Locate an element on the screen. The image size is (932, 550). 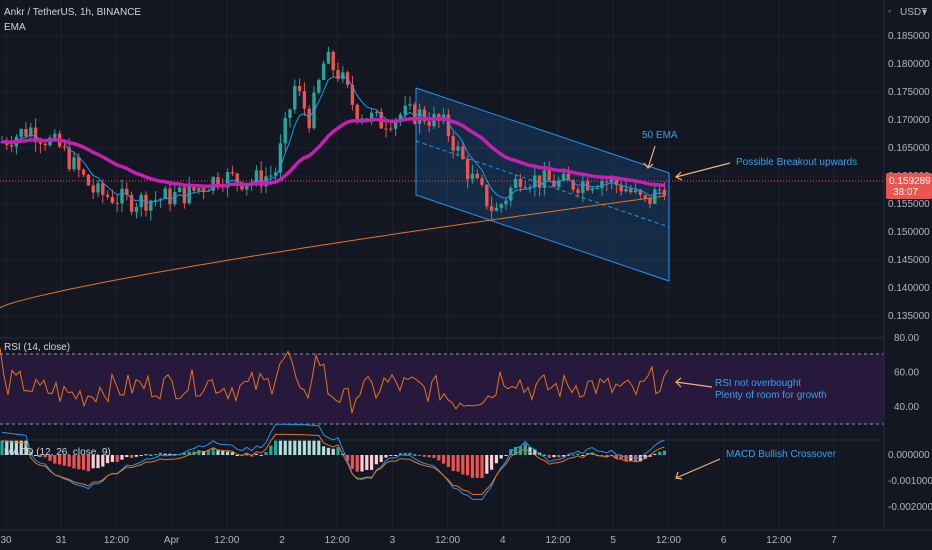
chevron-down-icon: ▾ is located at coordinates (924, 12).